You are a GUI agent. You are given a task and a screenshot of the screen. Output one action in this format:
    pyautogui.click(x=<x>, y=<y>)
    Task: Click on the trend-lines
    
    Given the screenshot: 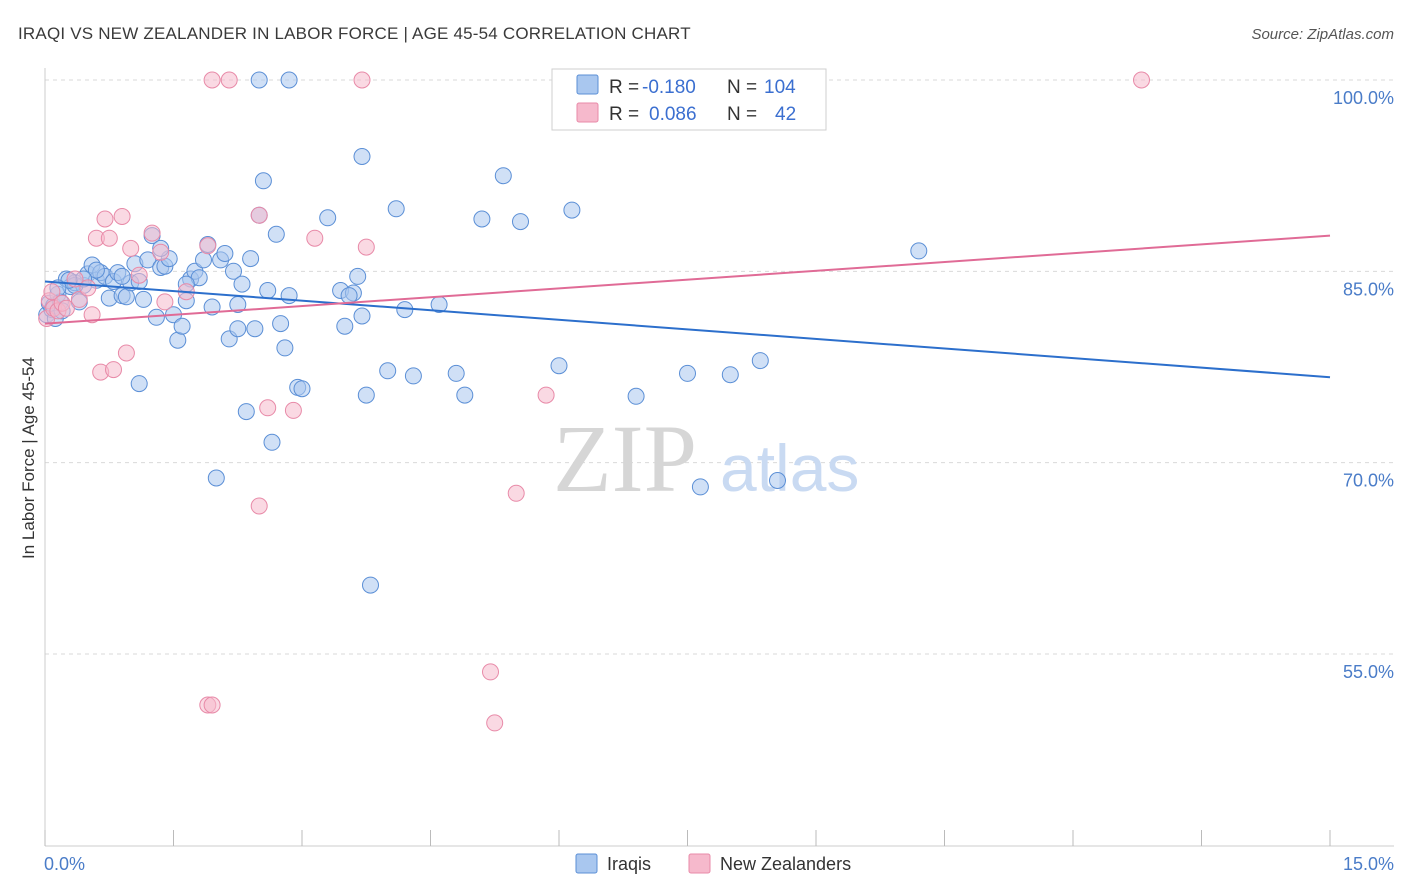 What is the action you would take?
    pyautogui.click(x=687, y=306)
    